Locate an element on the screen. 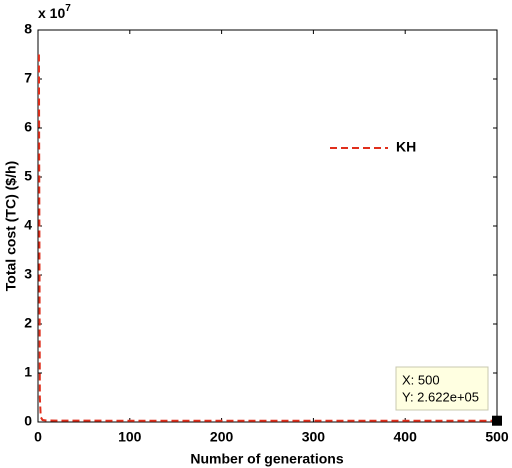 Image resolution: width=512 pixels, height=468 pixels. y-tick-label: 4 is located at coordinates (28, 225).